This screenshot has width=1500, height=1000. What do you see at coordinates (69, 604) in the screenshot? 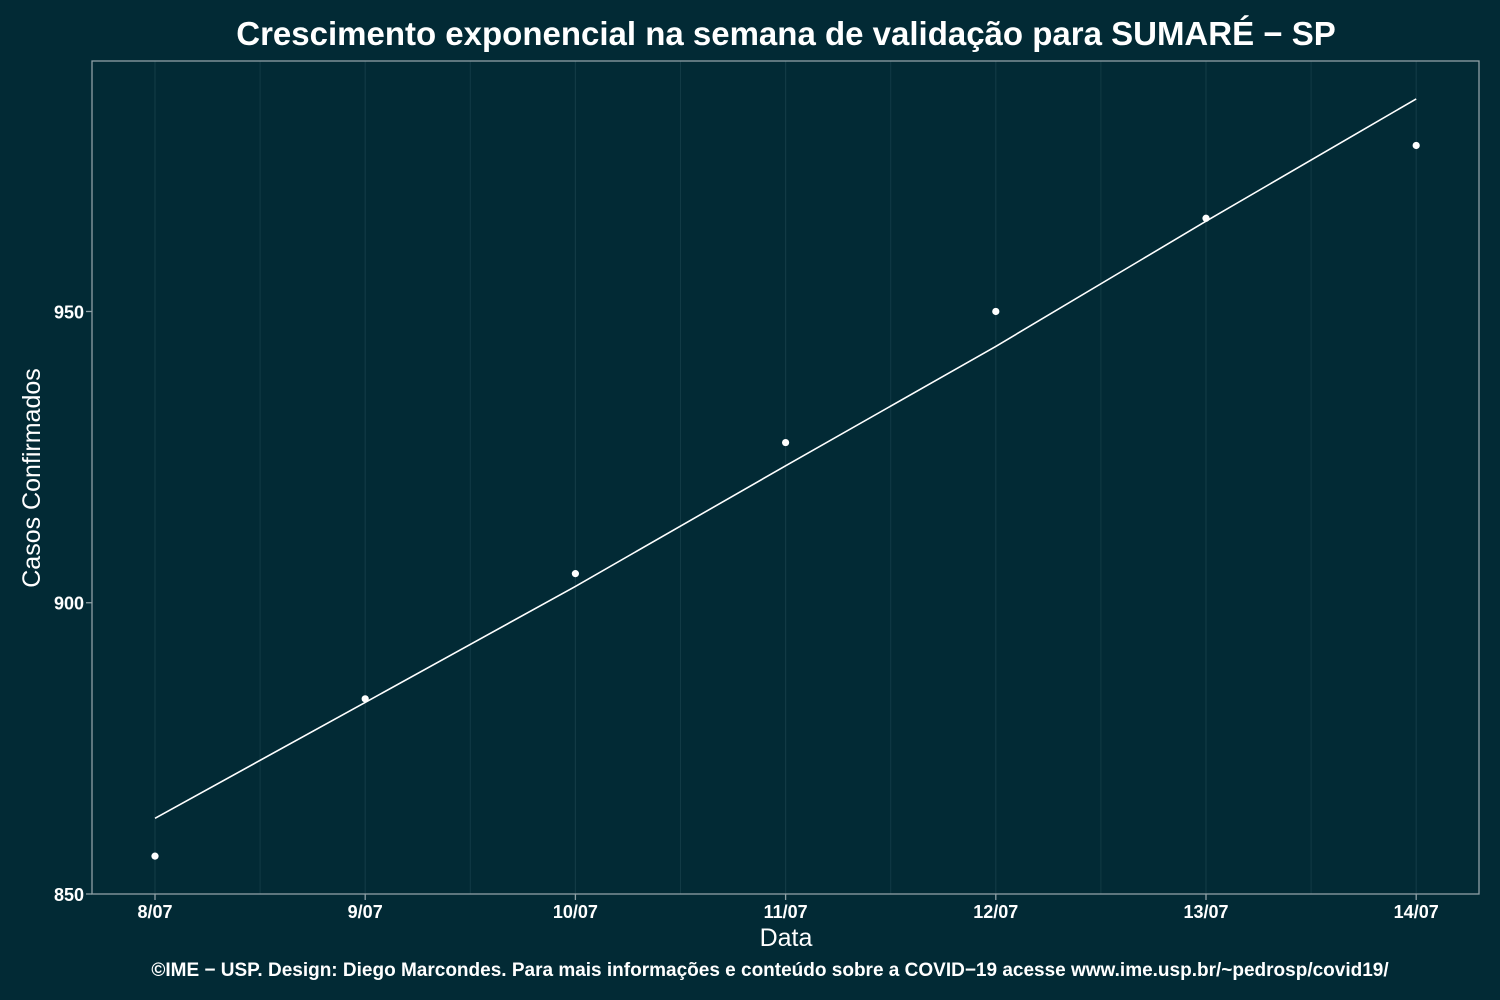
I see `y-tick-label: 900` at bounding box center [69, 604].